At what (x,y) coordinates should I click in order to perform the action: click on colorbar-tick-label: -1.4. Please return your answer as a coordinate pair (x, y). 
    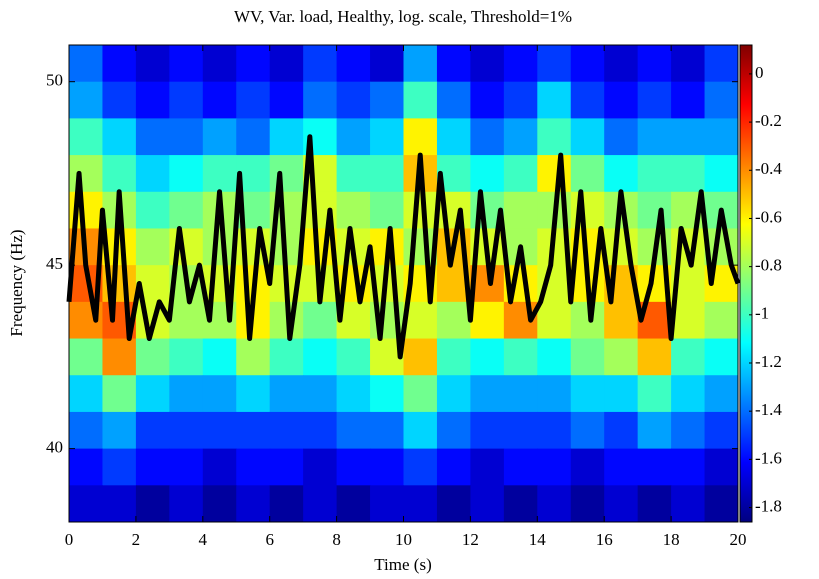
    Looking at the image, I should click on (768, 409).